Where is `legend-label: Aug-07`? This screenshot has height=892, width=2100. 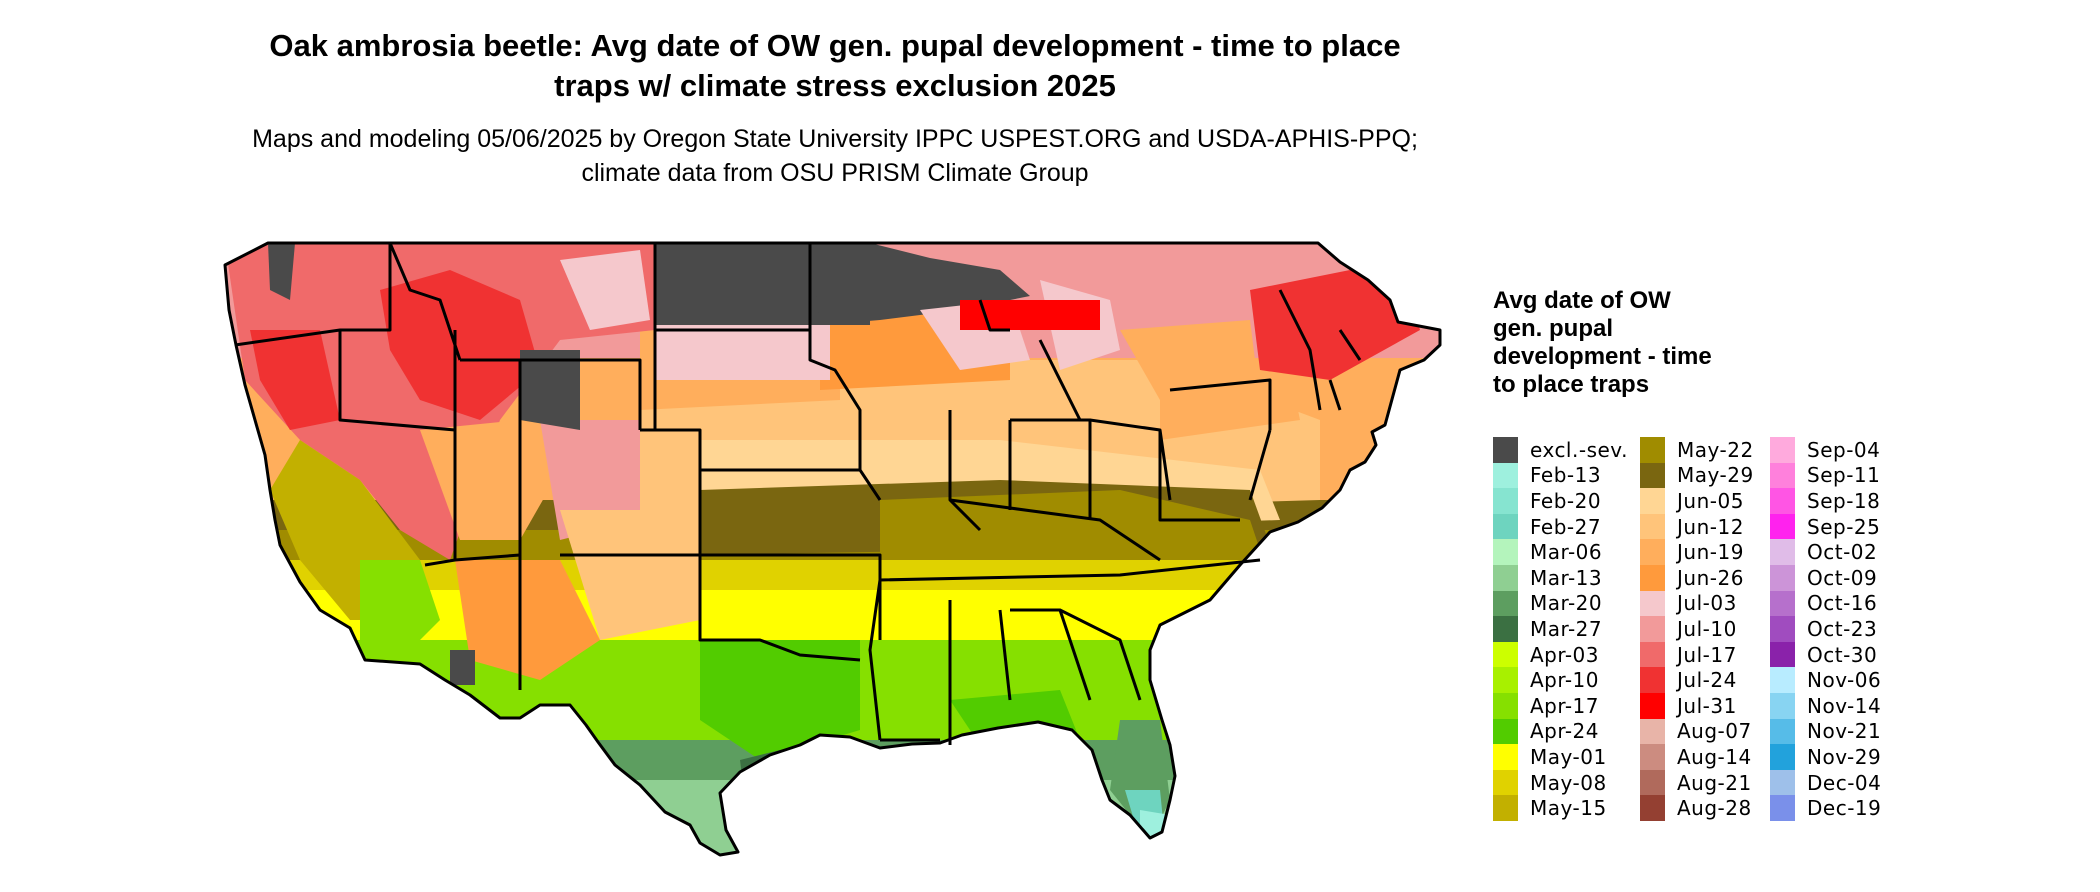 legend-label: Aug-07 is located at coordinates (1714, 731).